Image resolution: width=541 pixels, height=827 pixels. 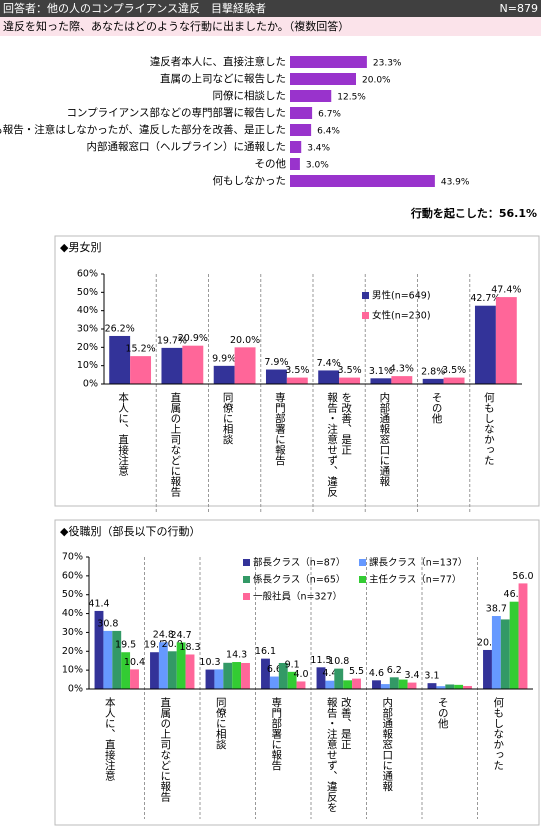 I want to click on legend-label: 係長クラス（n=65）, so click(x=299, y=580).